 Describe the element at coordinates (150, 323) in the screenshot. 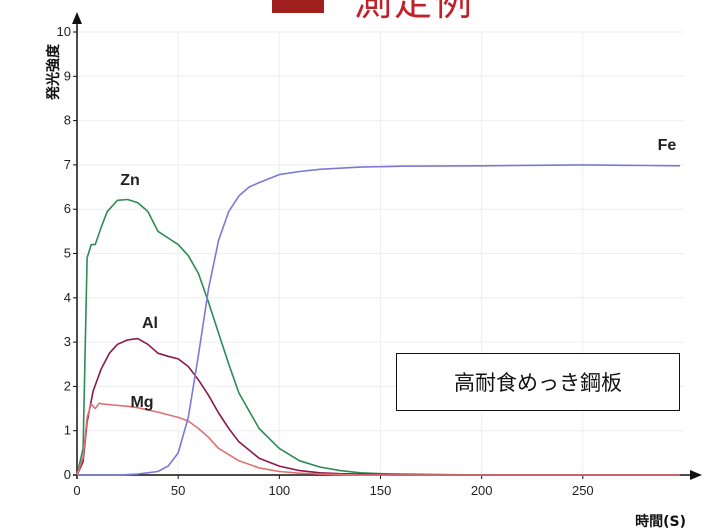

I see `series-label-al: Al` at that location.